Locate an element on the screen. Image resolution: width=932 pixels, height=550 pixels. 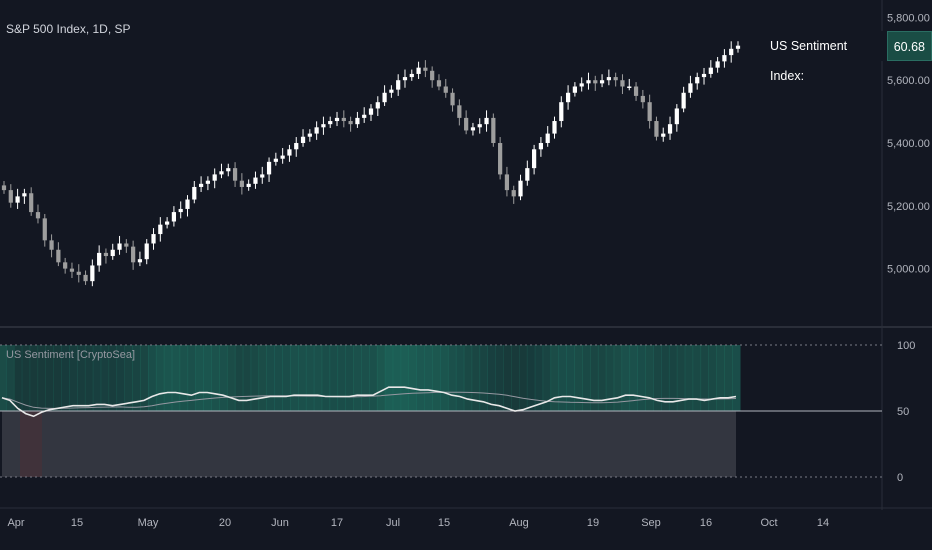
sentiment-line is located at coordinates (369, 402).